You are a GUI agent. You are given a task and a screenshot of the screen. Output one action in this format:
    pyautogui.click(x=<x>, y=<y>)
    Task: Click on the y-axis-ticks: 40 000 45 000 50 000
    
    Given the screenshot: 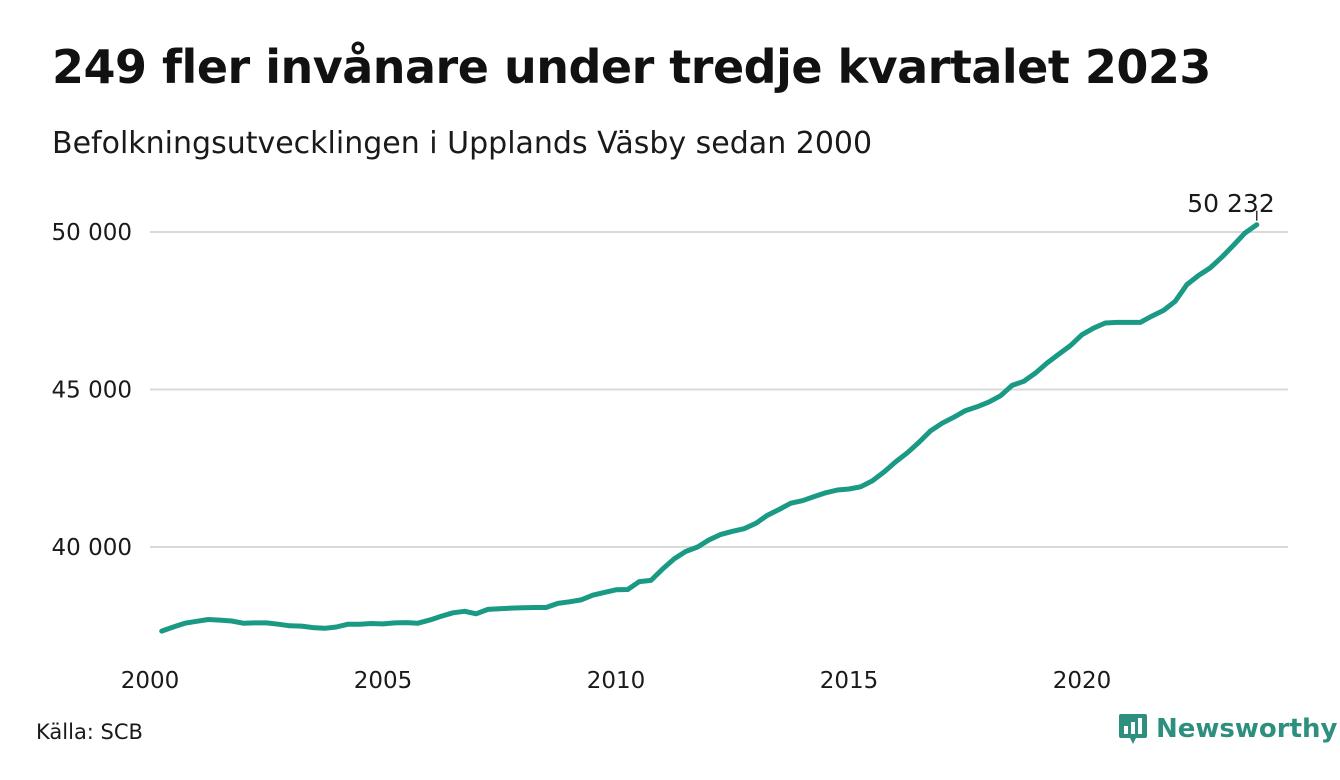 What is the action you would take?
    pyautogui.click(x=92, y=390)
    